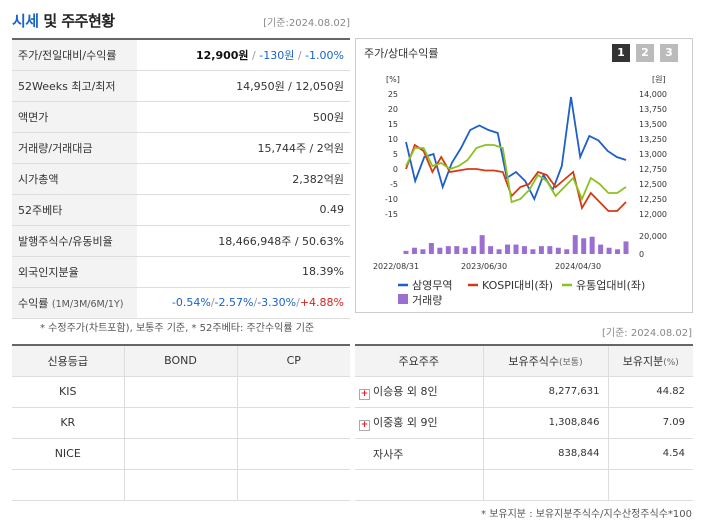  What do you see at coordinates (396, 266) in the screenshot?
I see `x-tick-label: 2022/08/31` at bounding box center [396, 266].